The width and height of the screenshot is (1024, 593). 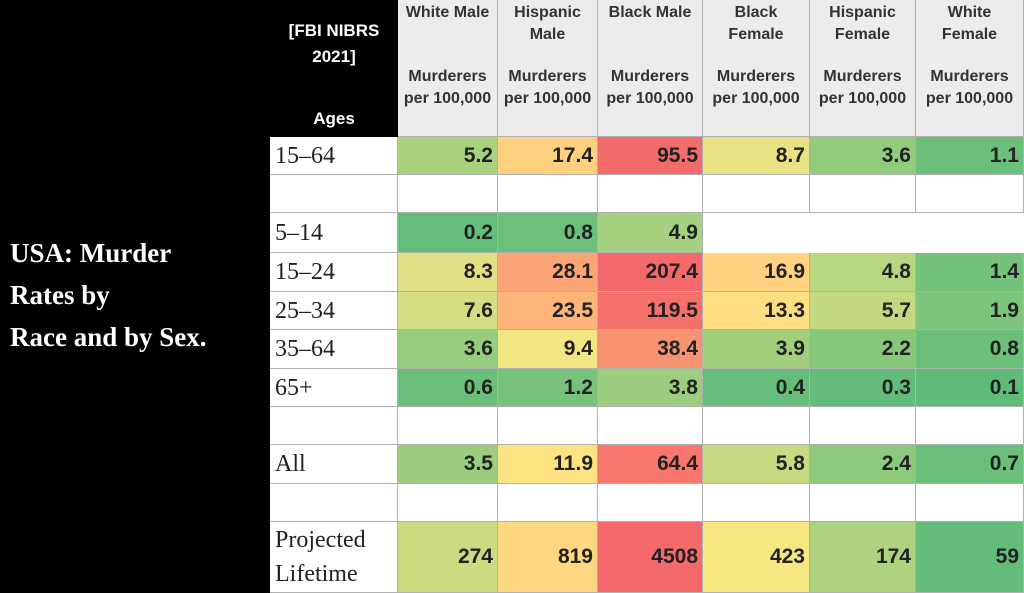 What do you see at coordinates (650, 557) in the screenshot?
I see `value-cell: 4508` at bounding box center [650, 557].